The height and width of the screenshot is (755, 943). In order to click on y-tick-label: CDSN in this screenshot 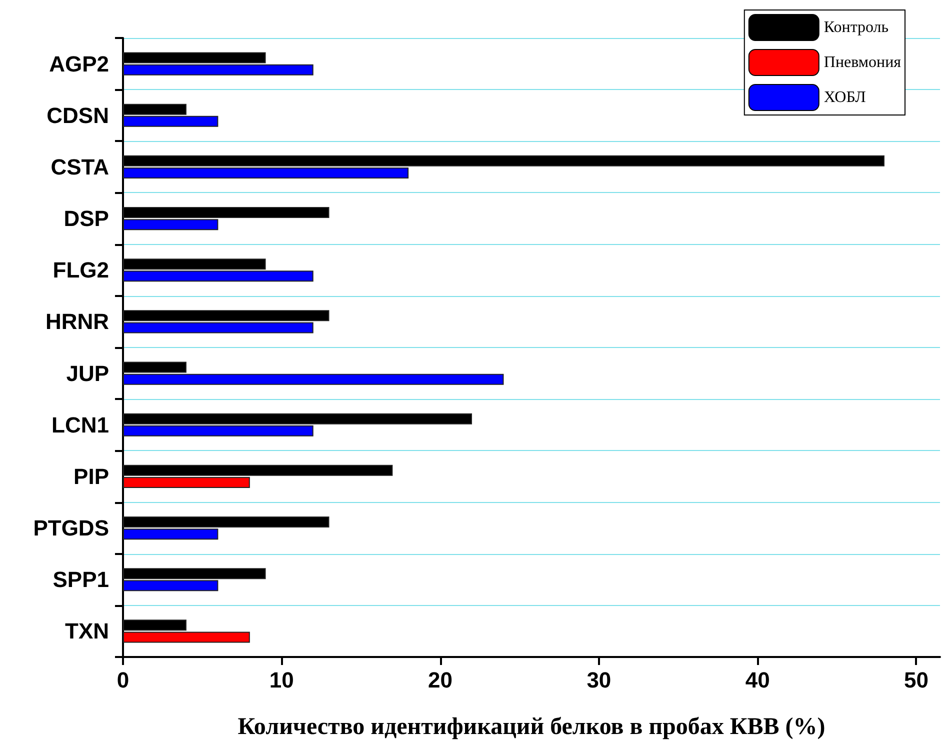, I will do `click(77, 115)`.